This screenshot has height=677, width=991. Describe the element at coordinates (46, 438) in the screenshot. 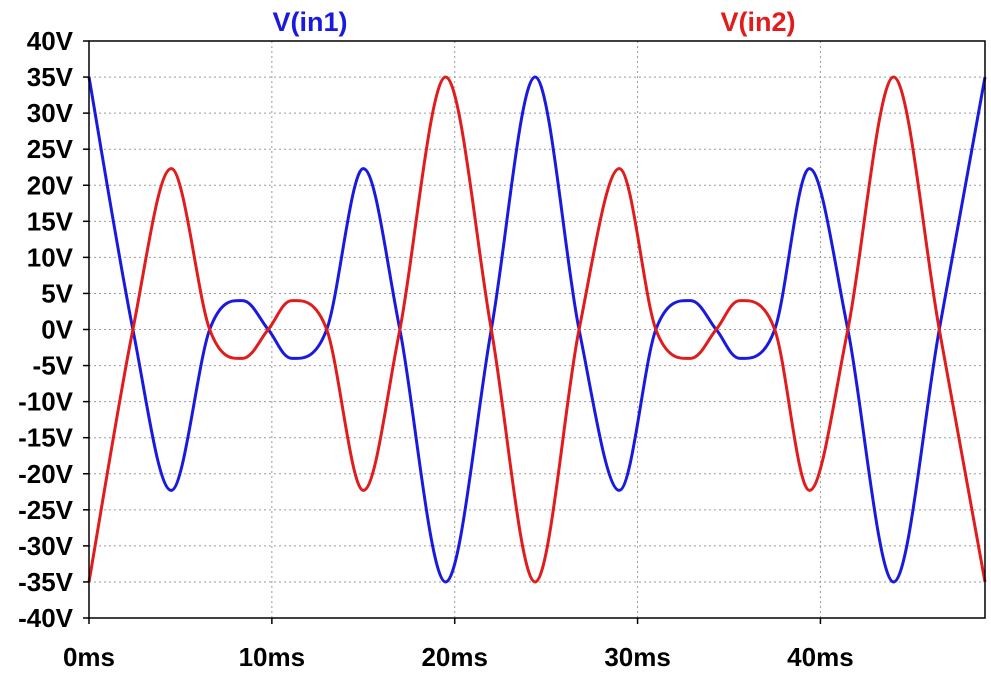

I see `y-tick-label: -15V` at that location.